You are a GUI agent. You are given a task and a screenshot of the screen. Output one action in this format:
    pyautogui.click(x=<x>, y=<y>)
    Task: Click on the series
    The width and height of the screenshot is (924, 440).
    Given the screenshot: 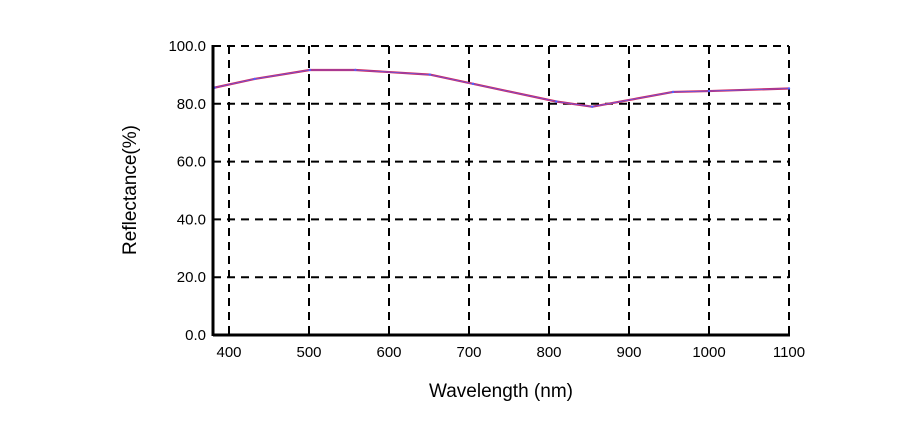 What is the action you would take?
    pyautogui.click(x=502, y=88)
    